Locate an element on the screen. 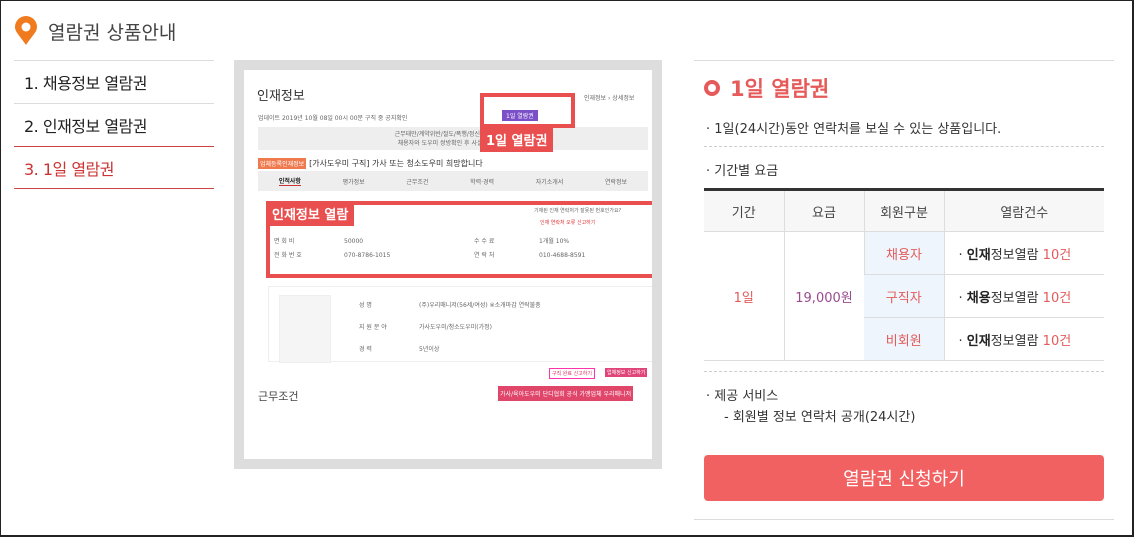 This screenshot has height=537, width=1134. price-cell: 19,000원 is located at coordinates (823, 296).